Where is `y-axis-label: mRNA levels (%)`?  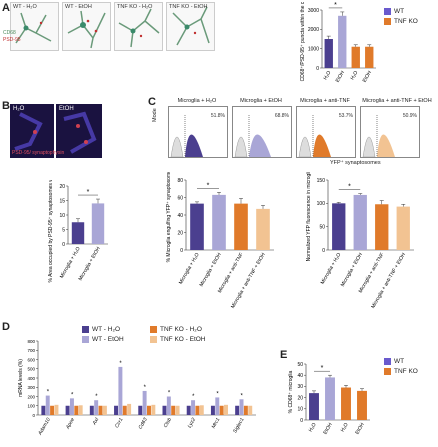
y-axis-label: mRNA levels (%) is located at coordinates (21, 378).